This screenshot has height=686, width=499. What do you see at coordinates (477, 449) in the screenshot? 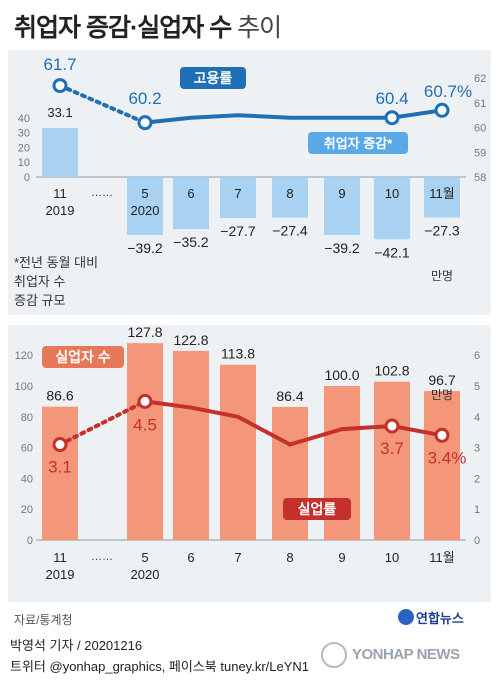
I see `right-tick-label: 3` at bounding box center [477, 449].